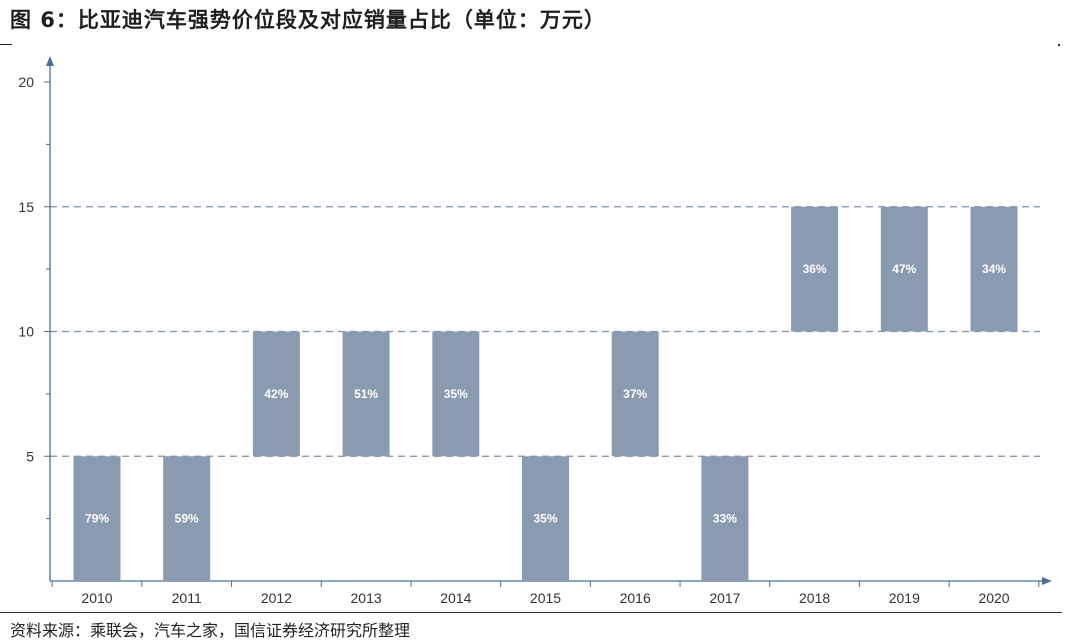  I want to click on bar-share-label: 33%, so click(725, 519).